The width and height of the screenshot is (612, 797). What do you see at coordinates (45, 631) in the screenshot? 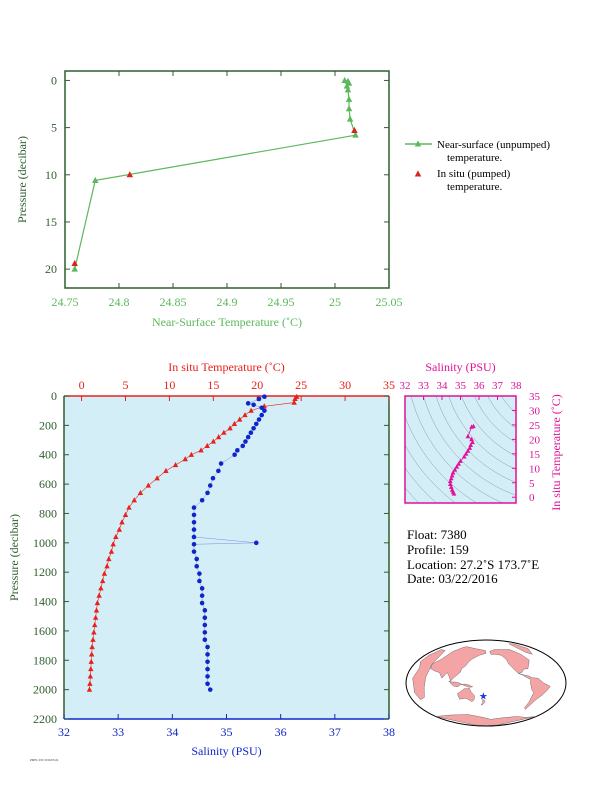
I see `pressure-tick-label: 1600` at bounding box center [45, 631].